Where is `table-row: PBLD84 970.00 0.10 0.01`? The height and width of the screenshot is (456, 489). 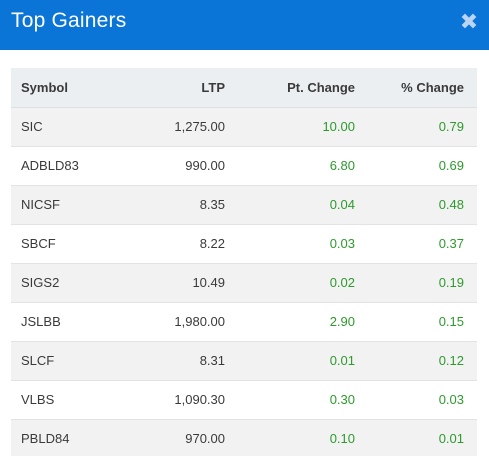
table-row: PBLD84 970.00 0.10 0.01 is located at coordinates (244, 437).